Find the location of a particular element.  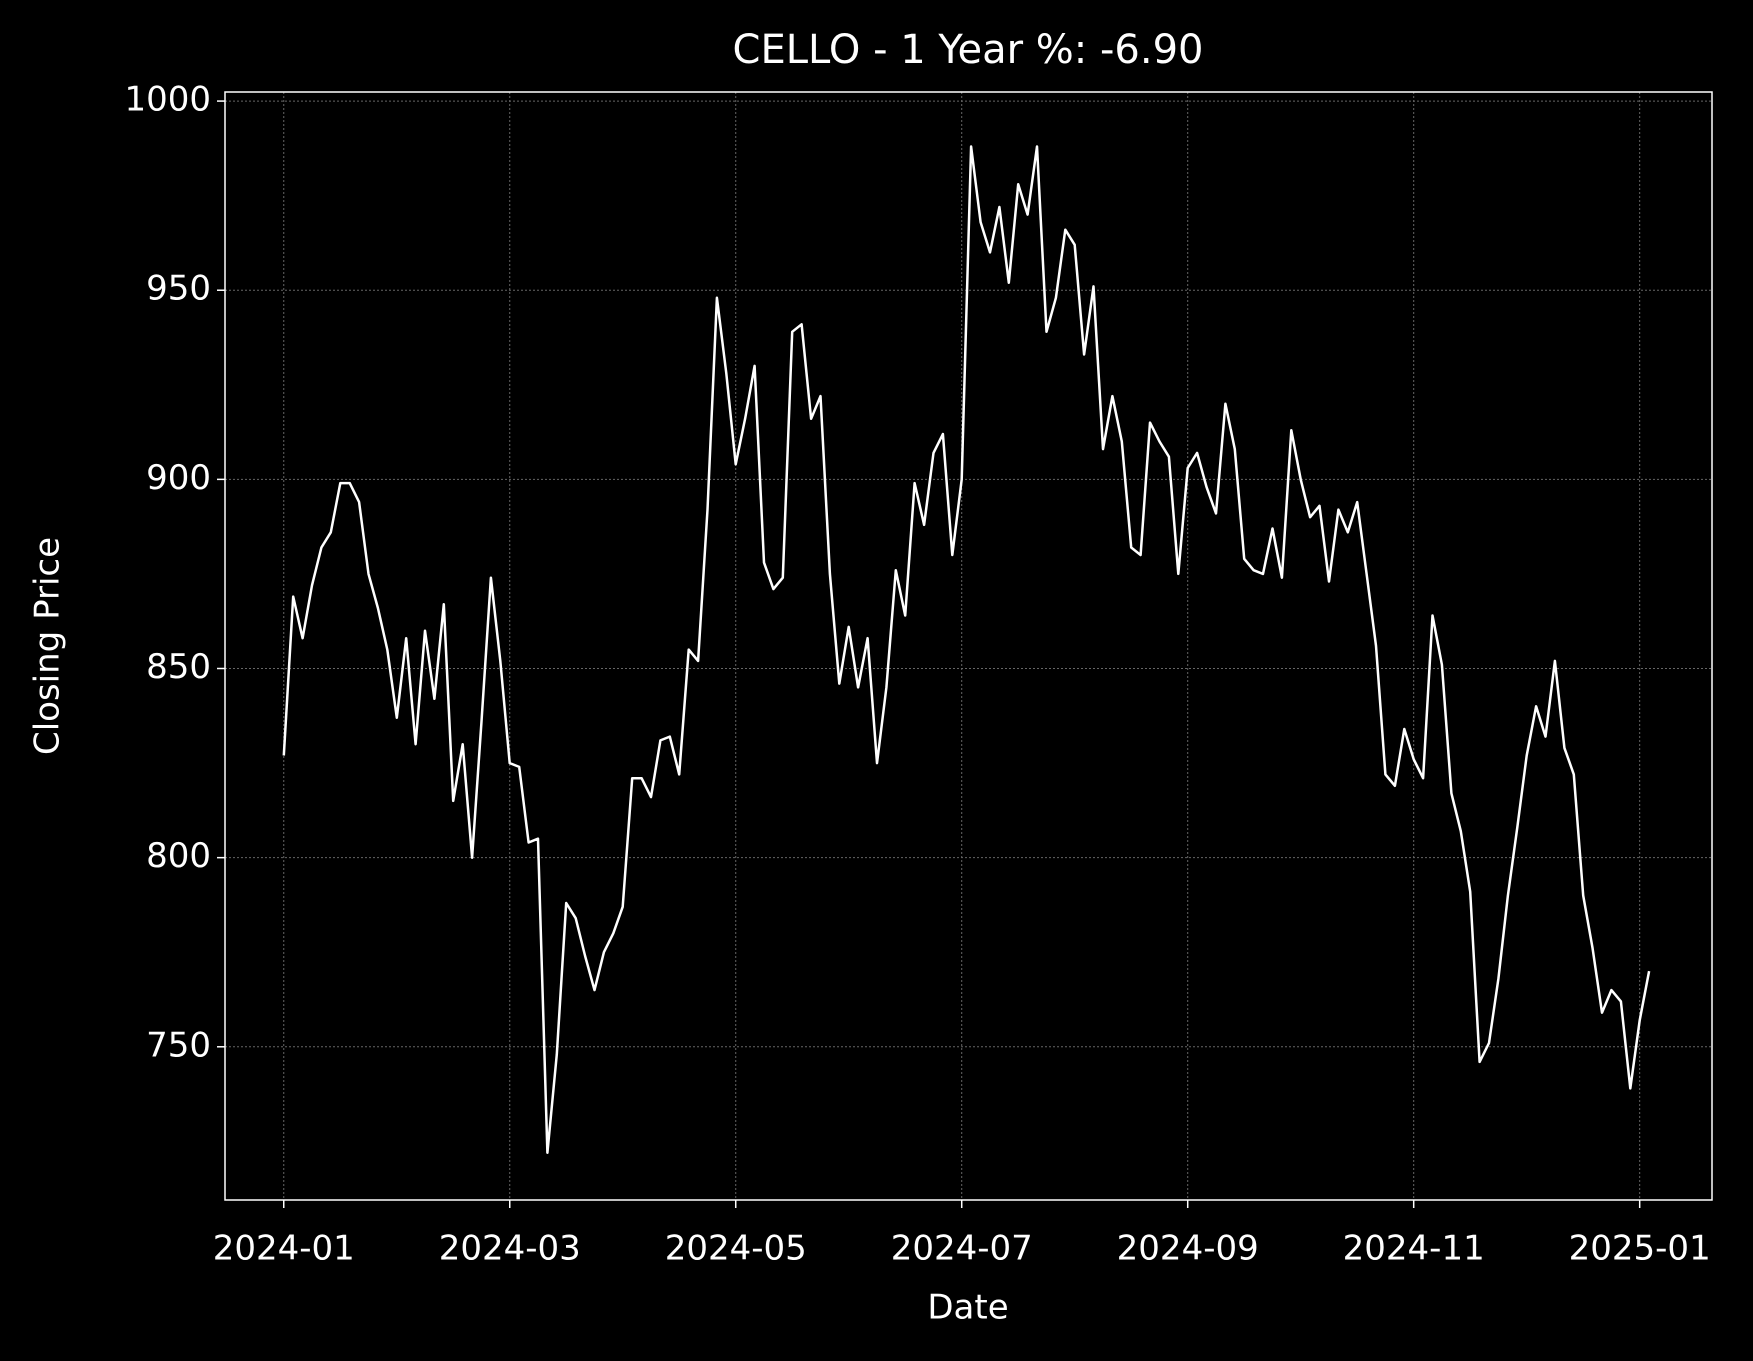

x-tick-label: 2024-01 is located at coordinates (284, 1249).